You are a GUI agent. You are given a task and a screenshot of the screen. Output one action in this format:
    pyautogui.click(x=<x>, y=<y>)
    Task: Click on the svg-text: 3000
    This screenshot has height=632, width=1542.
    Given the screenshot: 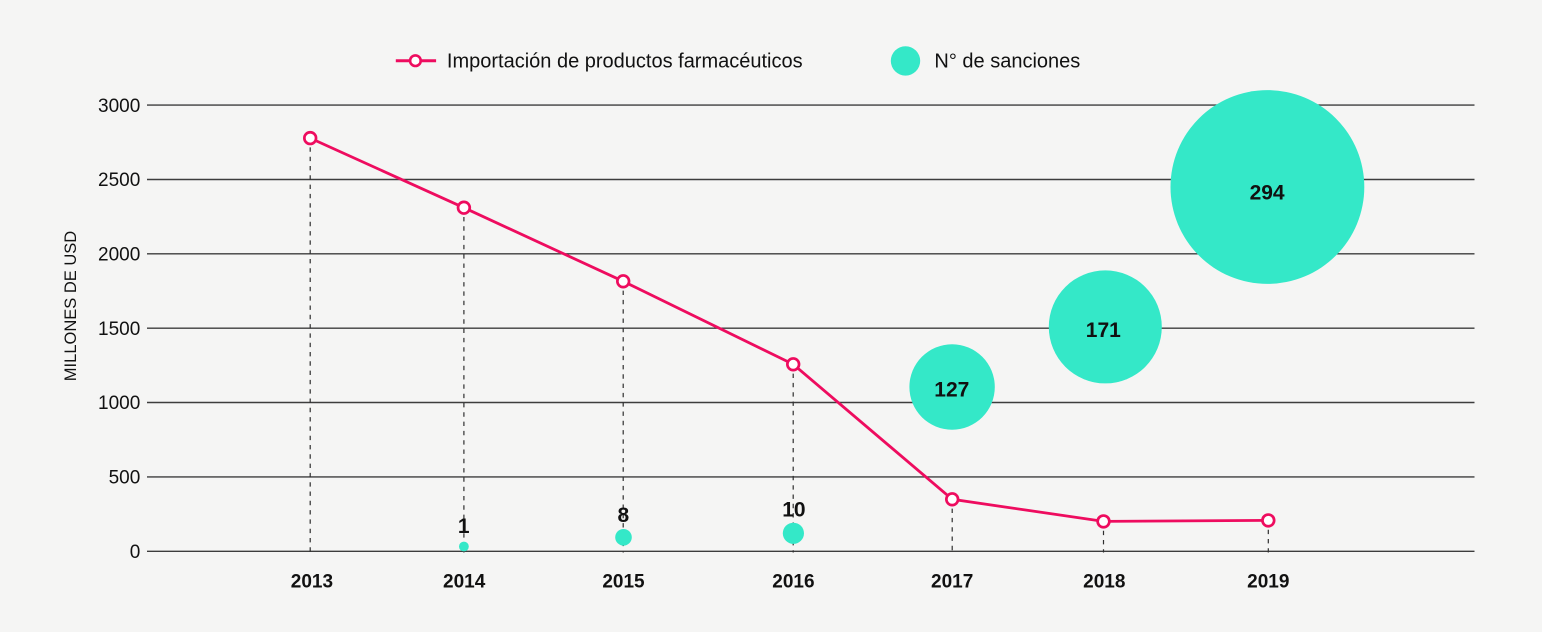 What is the action you would take?
    pyautogui.click(x=119, y=106)
    